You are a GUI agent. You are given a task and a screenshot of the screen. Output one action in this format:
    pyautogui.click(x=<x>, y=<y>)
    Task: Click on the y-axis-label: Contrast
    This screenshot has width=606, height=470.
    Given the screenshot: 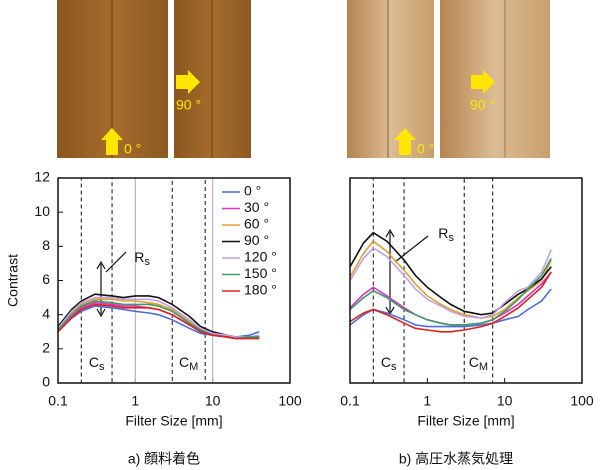 What is the action you would take?
    pyautogui.click(x=13, y=280)
    